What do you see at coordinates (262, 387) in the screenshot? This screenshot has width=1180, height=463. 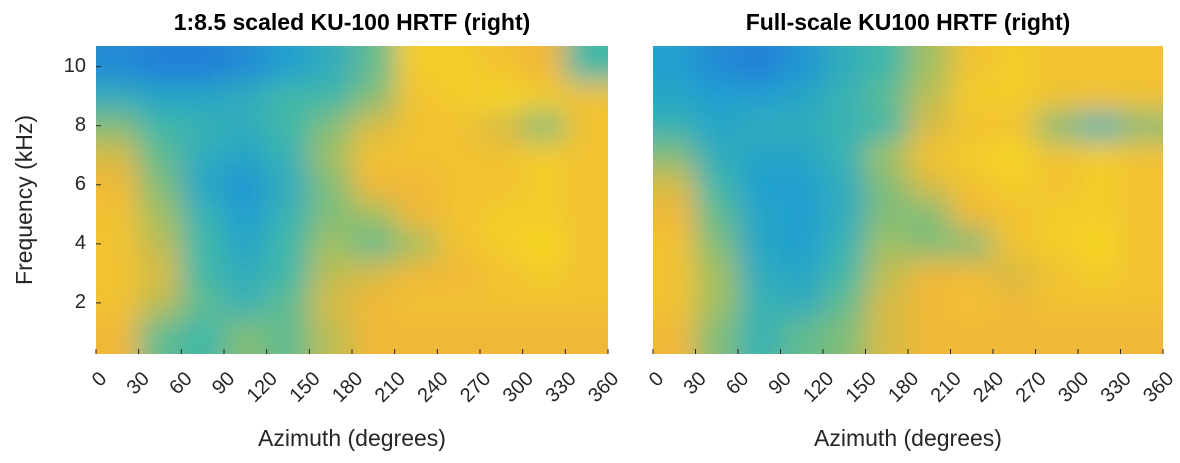 I see `x-tick-label: 120` at bounding box center [262, 387].